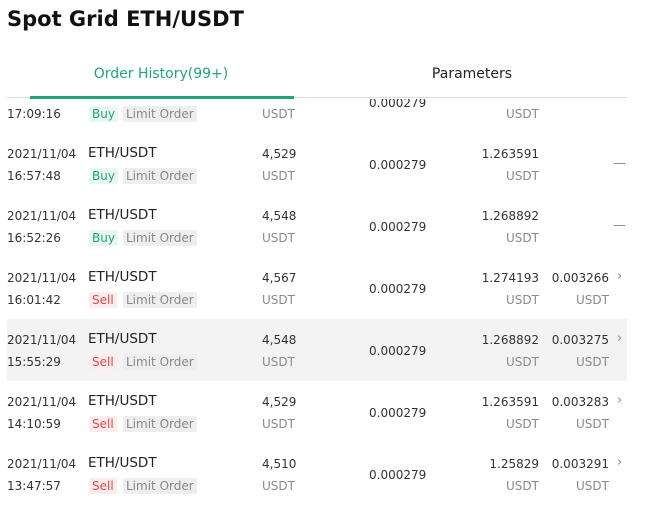 The height and width of the screenshot is (518, 649). I want to click on order-time: 16:52:26, so click(34, 238).